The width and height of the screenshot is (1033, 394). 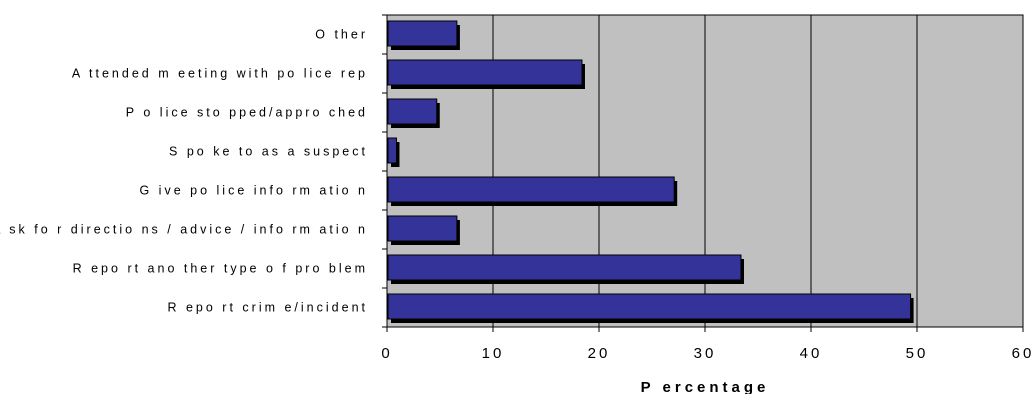 I want to click on category-label: A ttended m eeting with po lice rep, so click(x=220, y=74).